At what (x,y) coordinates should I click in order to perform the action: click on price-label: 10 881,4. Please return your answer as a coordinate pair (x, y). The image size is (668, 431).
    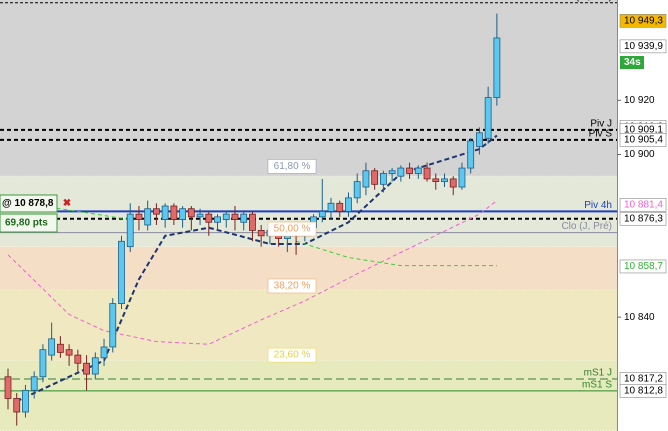
    Looking at the image, I should click on (643, 205).